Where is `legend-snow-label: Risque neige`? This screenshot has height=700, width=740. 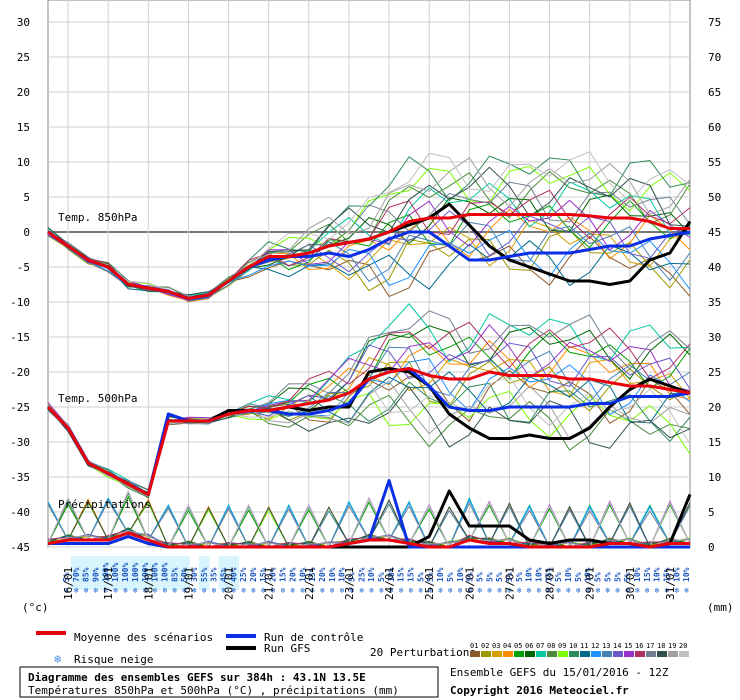
legend-snow-label: Risque neige is located at coordinates (113, 659).